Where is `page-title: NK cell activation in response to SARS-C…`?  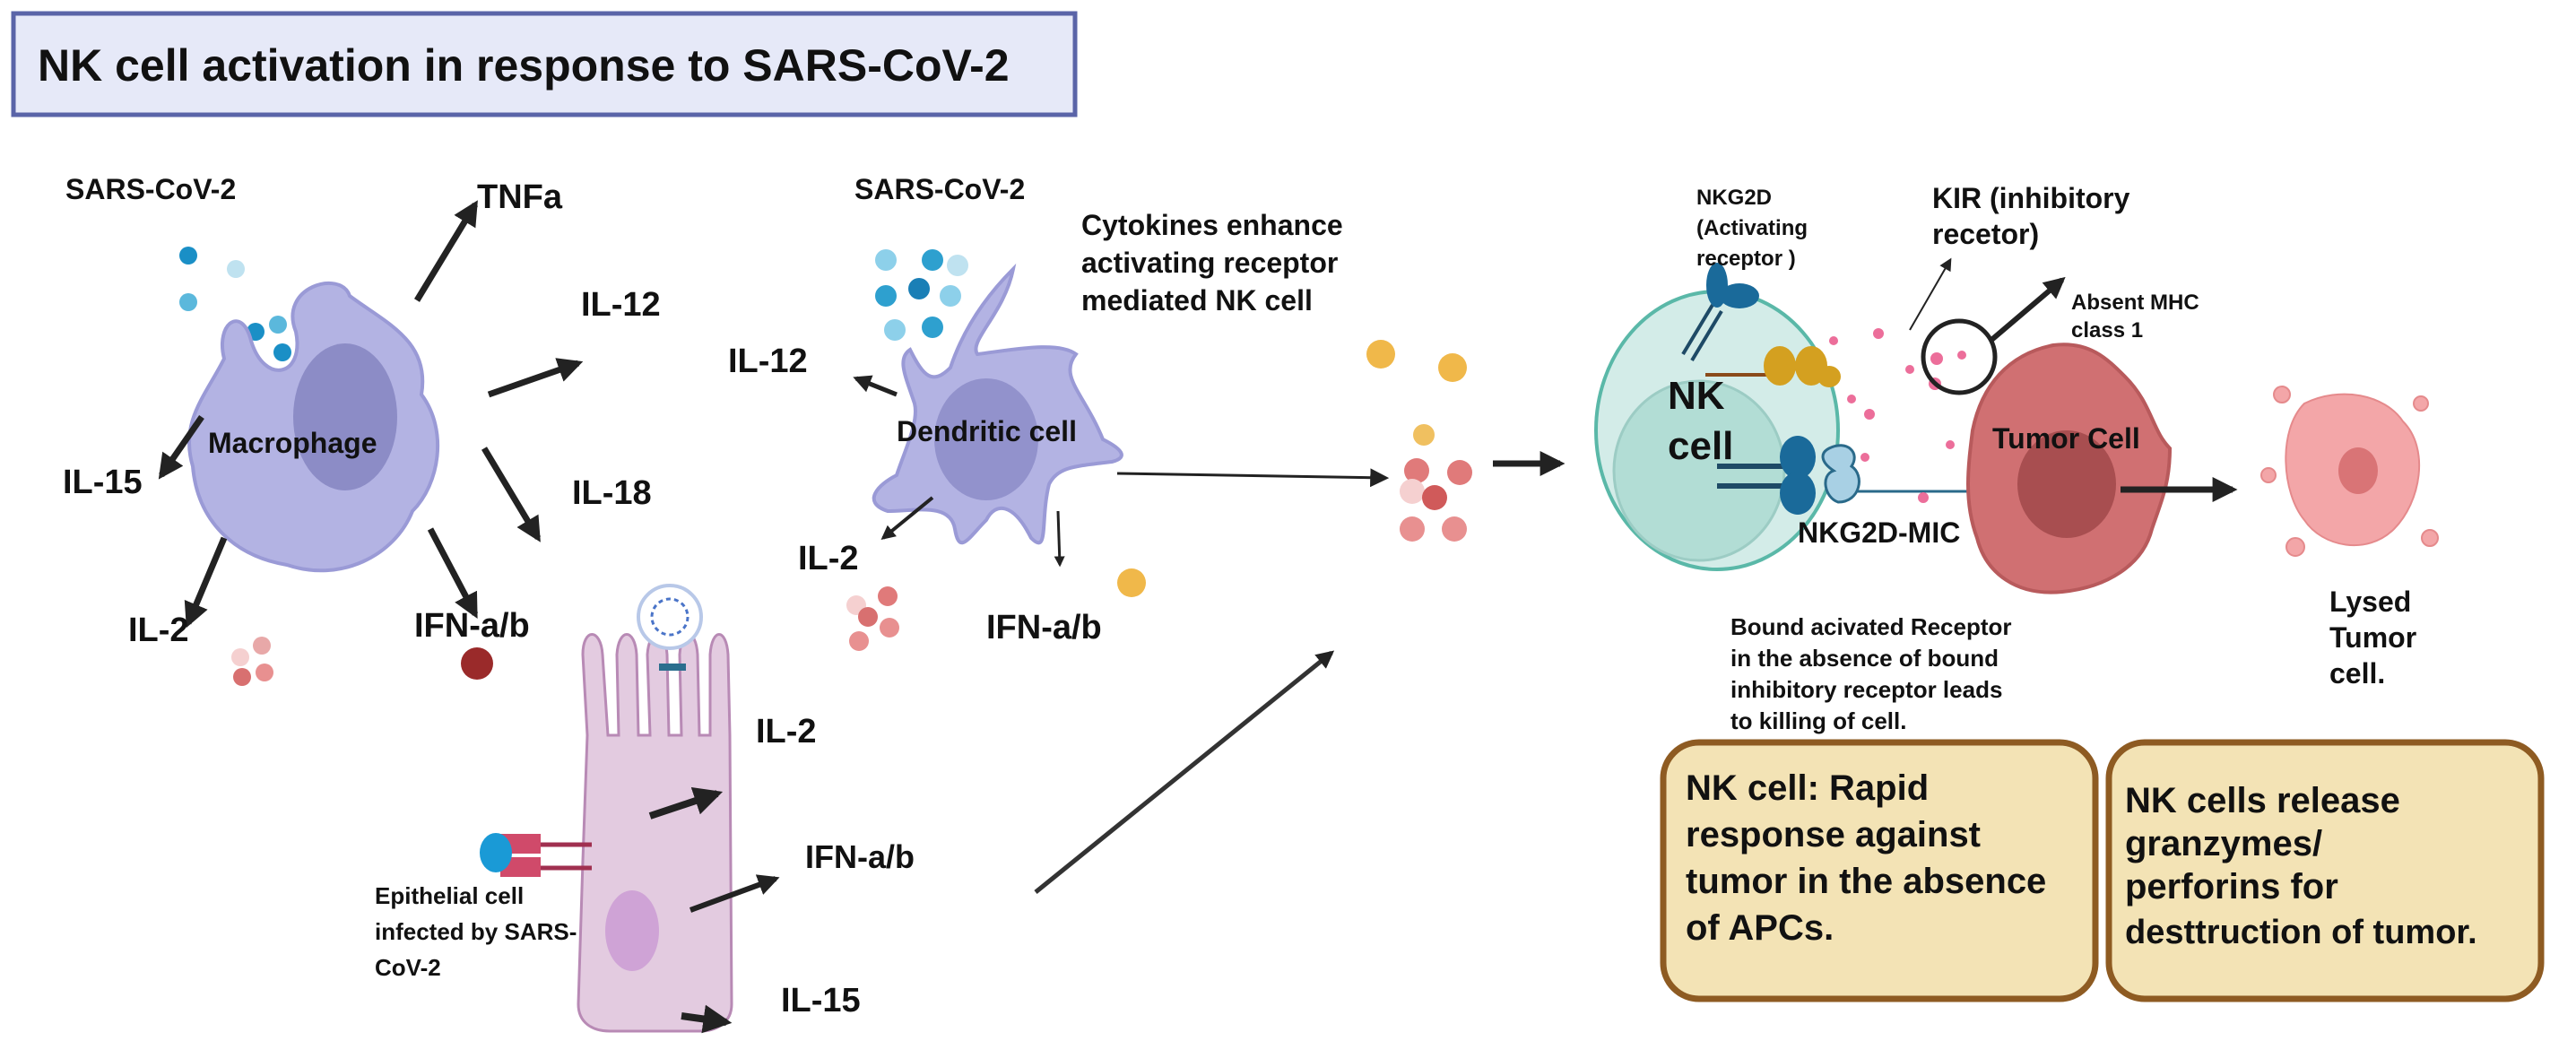
page-title: NK cell activation in response to SARS-C… is located at coordinates (524, 65).